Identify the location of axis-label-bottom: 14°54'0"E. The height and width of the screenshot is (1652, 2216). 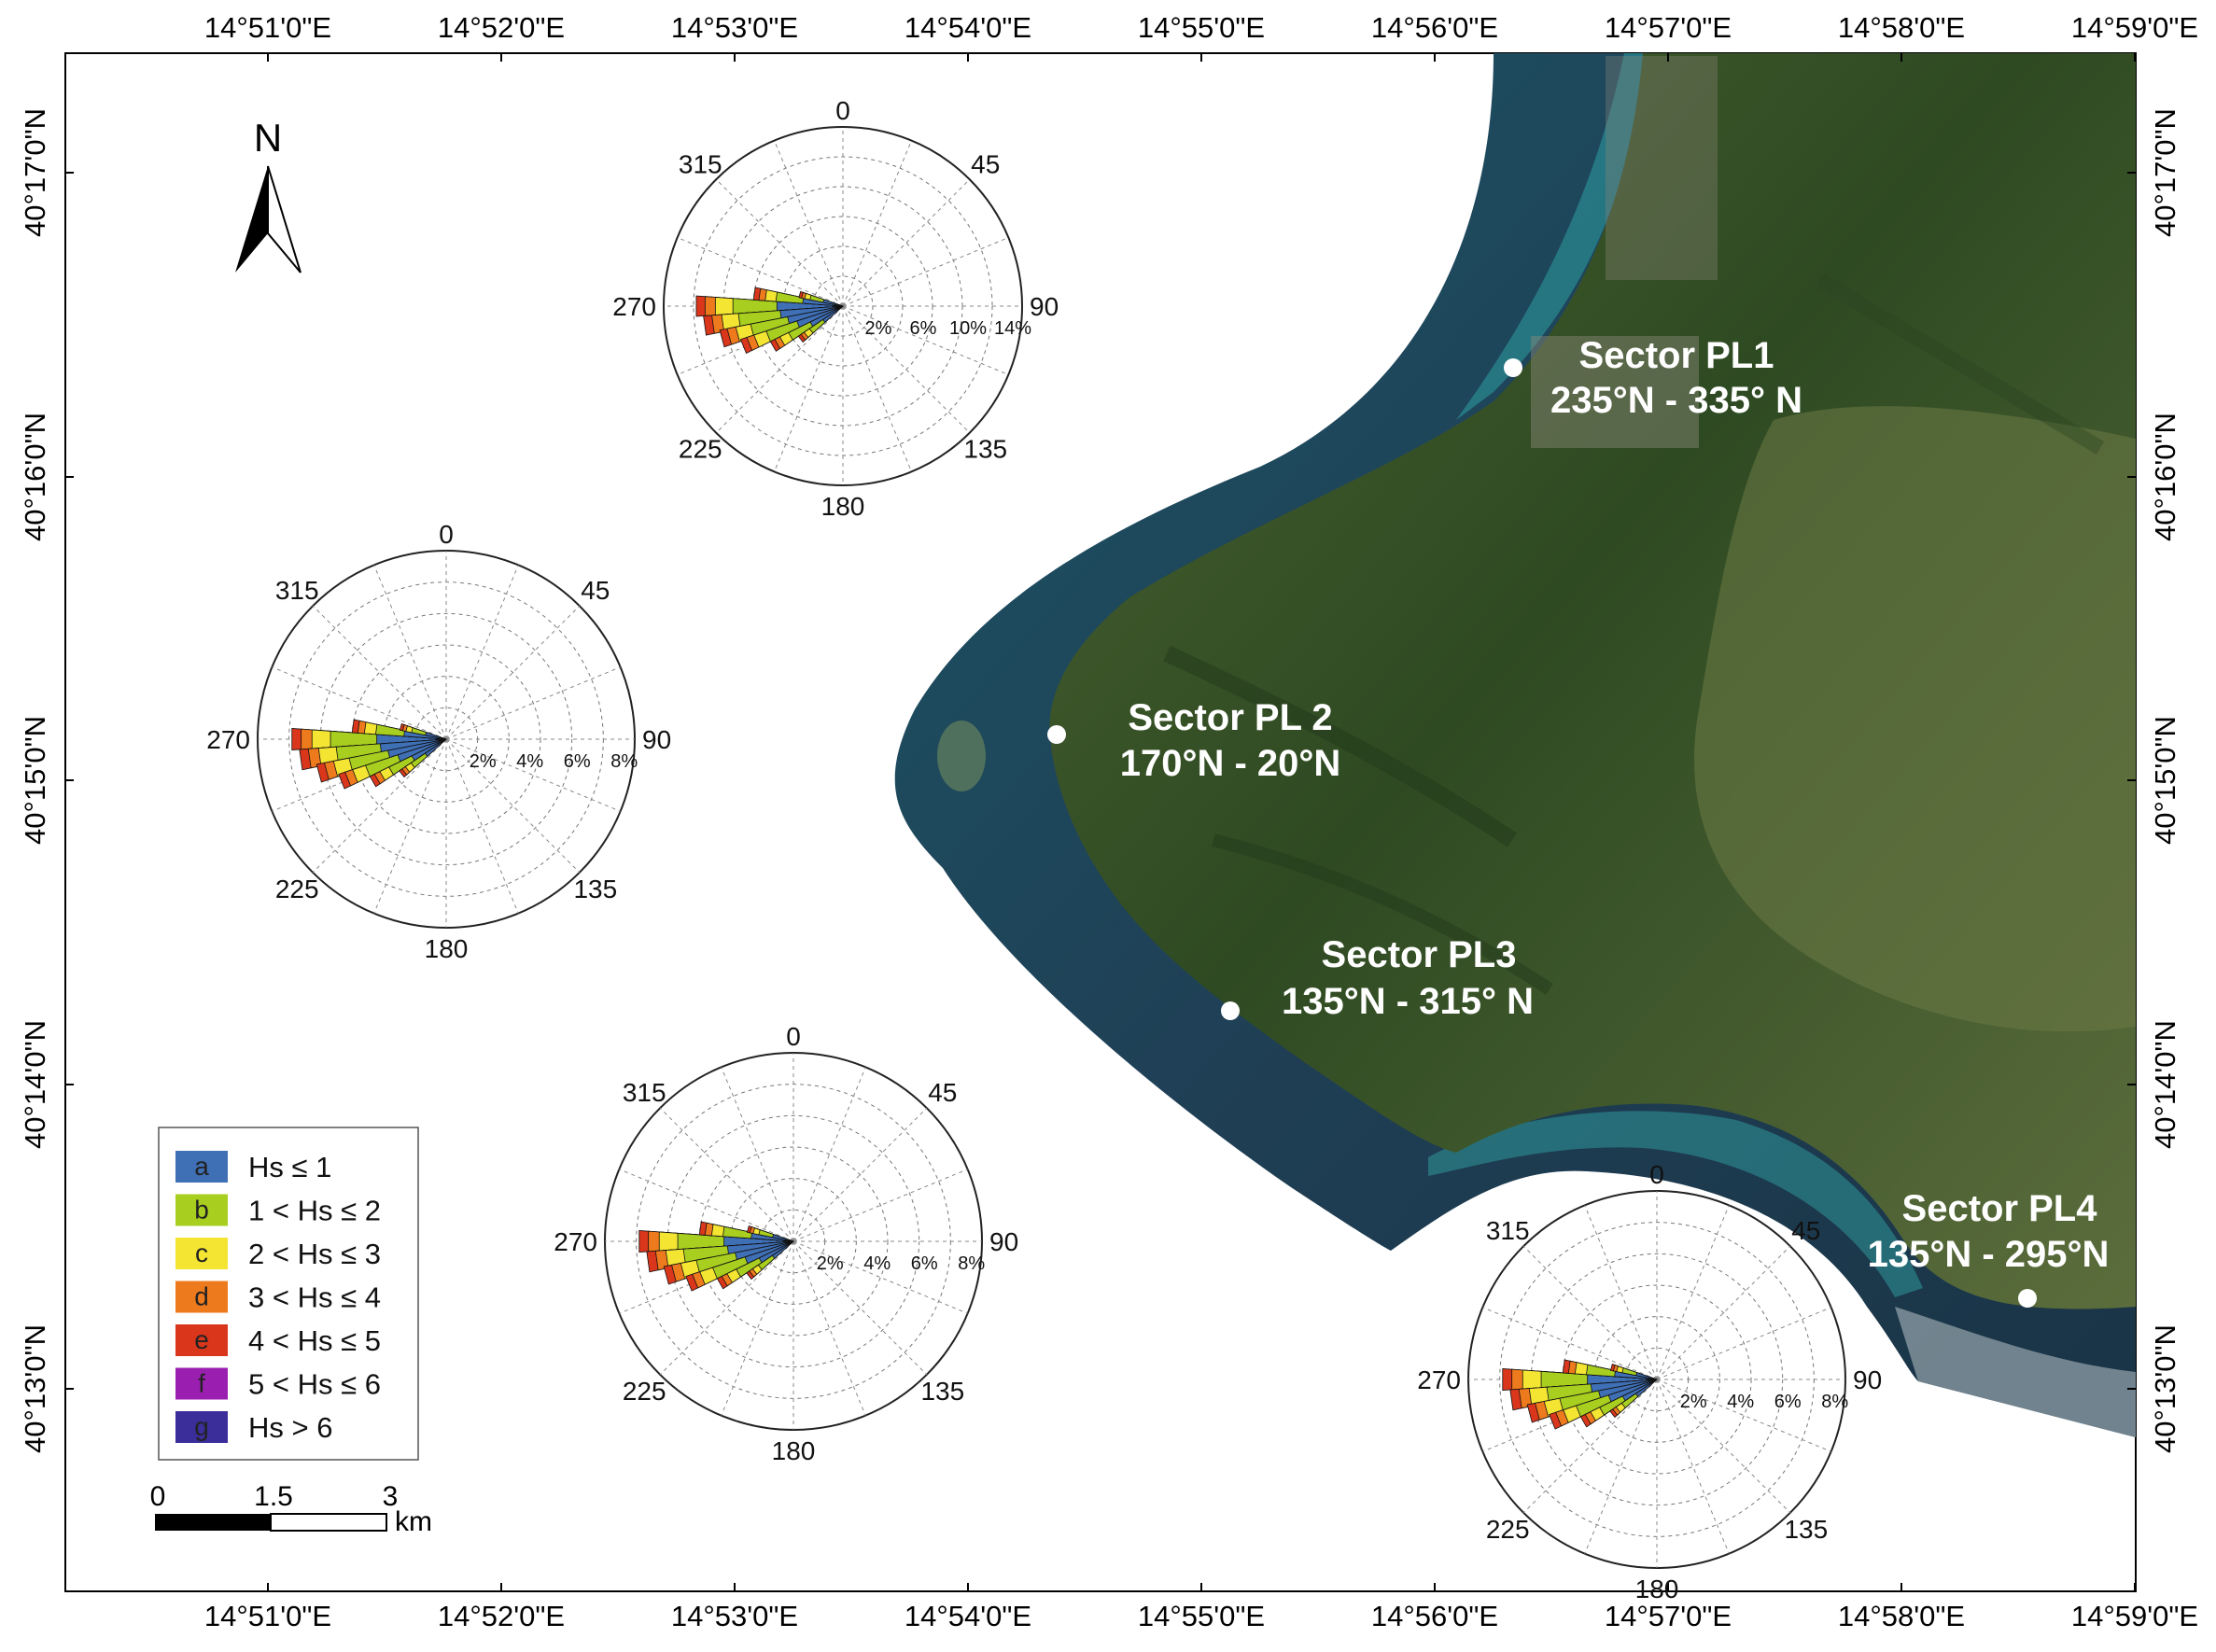
(968, 1616).